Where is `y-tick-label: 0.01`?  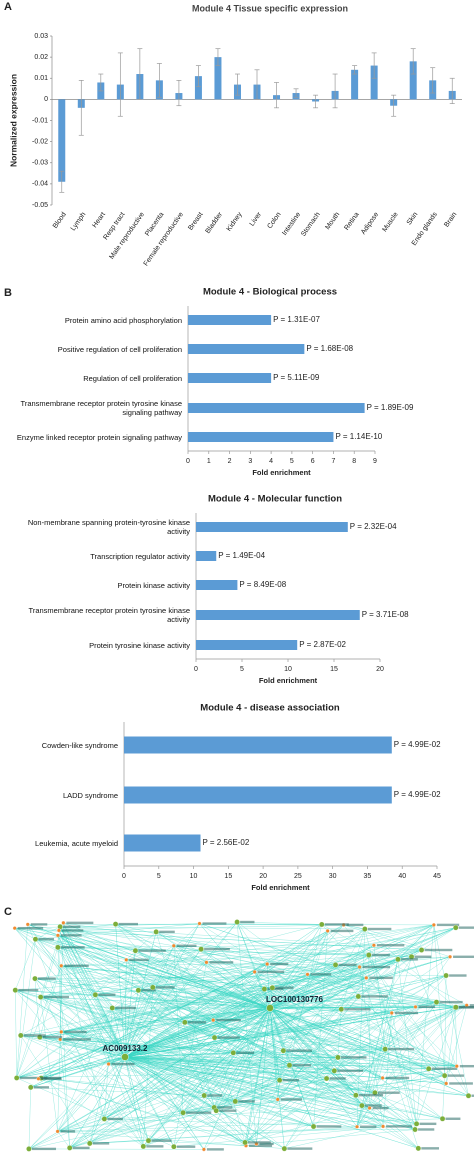 y-tick-label: 0.01 is located at coordinates (41, 78).